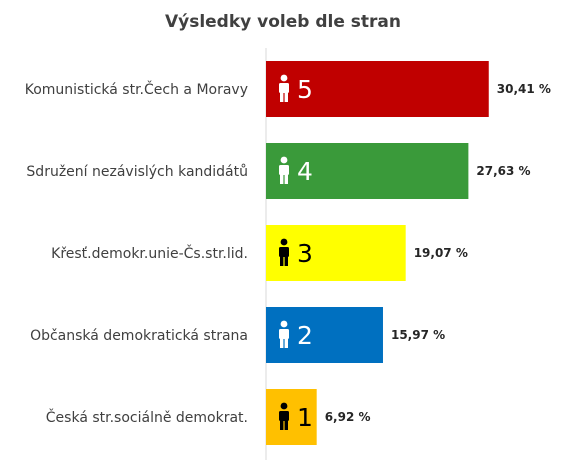 This screenshot has height=475, width=566. Describe the element at coordinates (524, 89) in the screenshot. I see `value-label: 30,41 %` at that location.